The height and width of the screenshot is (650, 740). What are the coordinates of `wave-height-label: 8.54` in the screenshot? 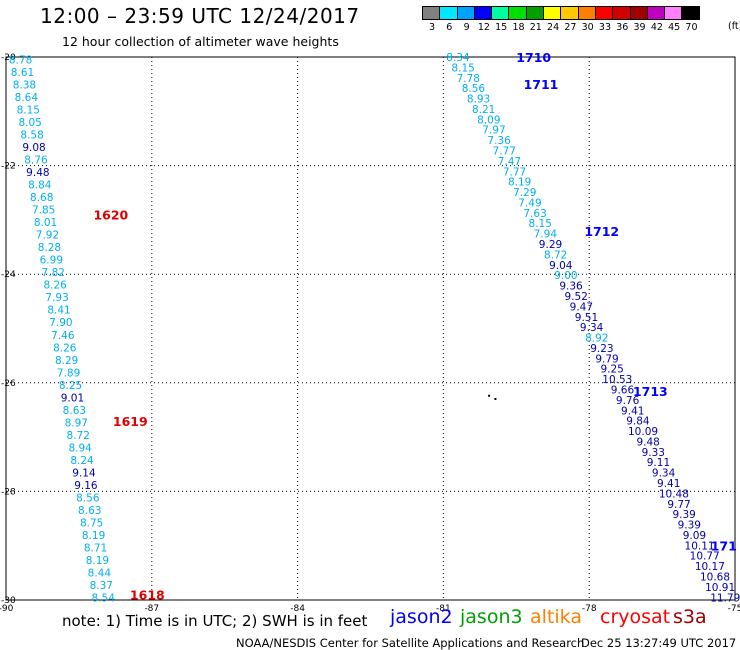 It's located at (104, 598).